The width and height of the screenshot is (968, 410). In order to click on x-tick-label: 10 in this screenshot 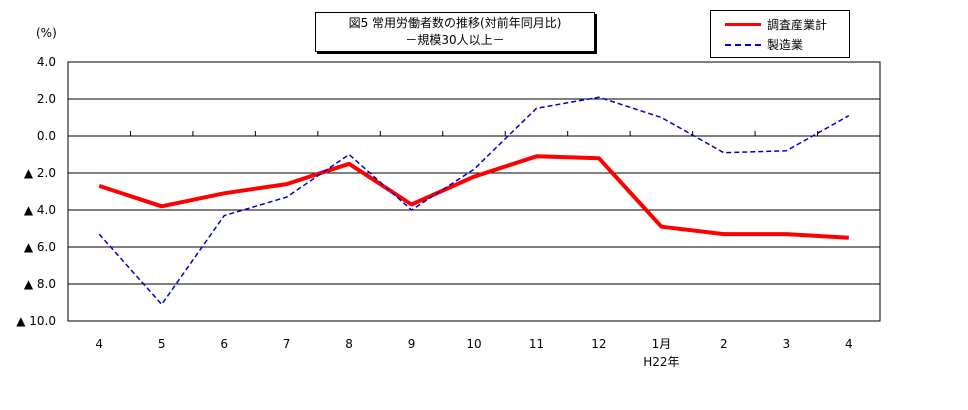, I will do `click(473, 344)`.